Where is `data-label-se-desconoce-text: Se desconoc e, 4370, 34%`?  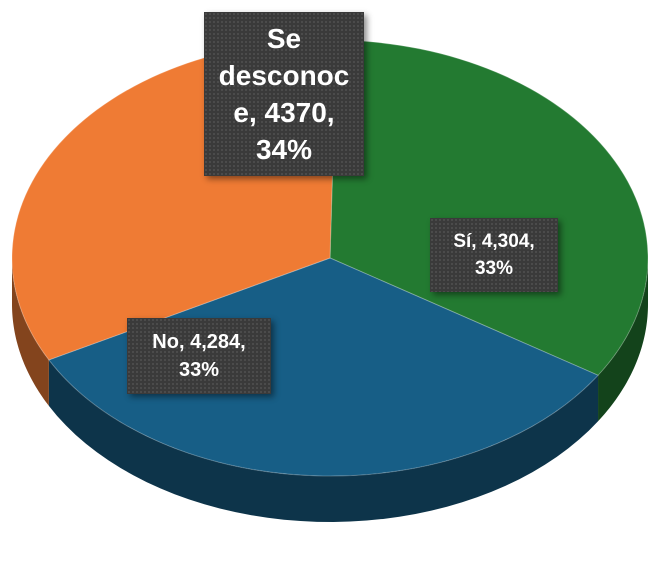
data-label-se-desconoce-text: Se desconoc e, 4370, 34% is located at coordinates (284, 94).